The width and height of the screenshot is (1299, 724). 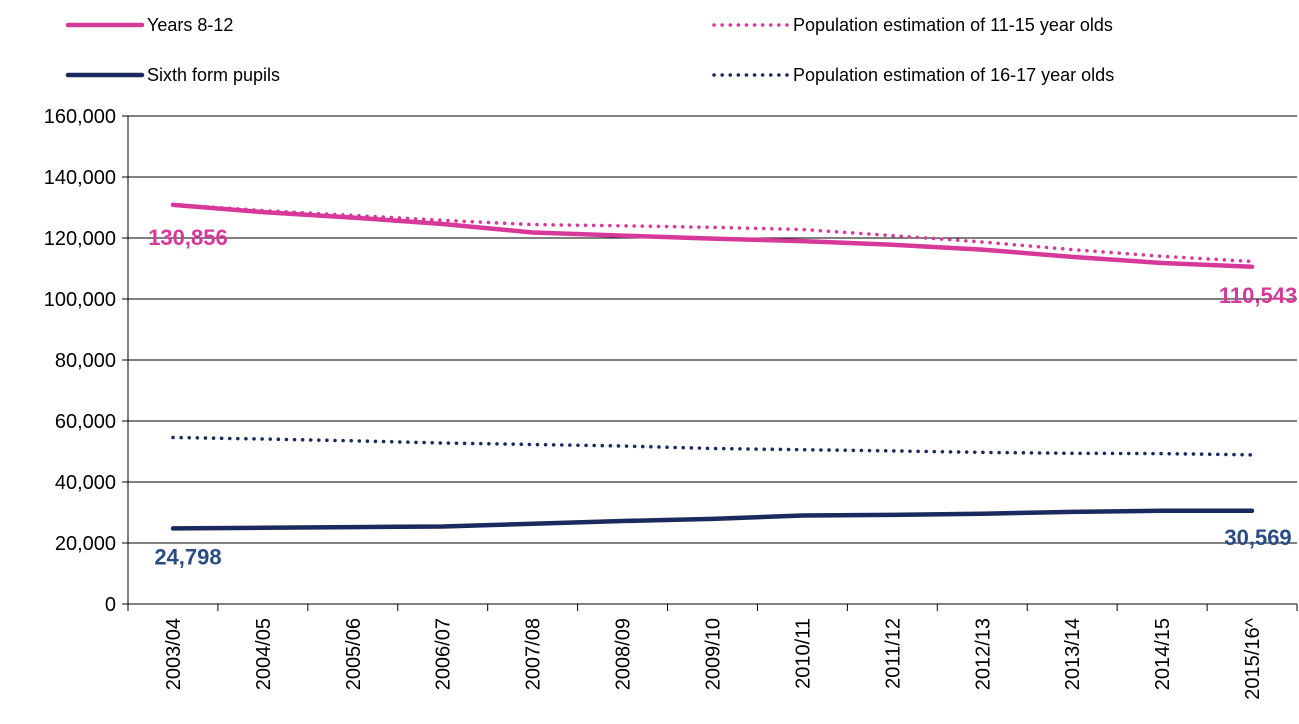 What do you see at coordinates (190, 25) in the screenshot?
I see `legend-label: Years 8-12` at bounding box center [190, 25].